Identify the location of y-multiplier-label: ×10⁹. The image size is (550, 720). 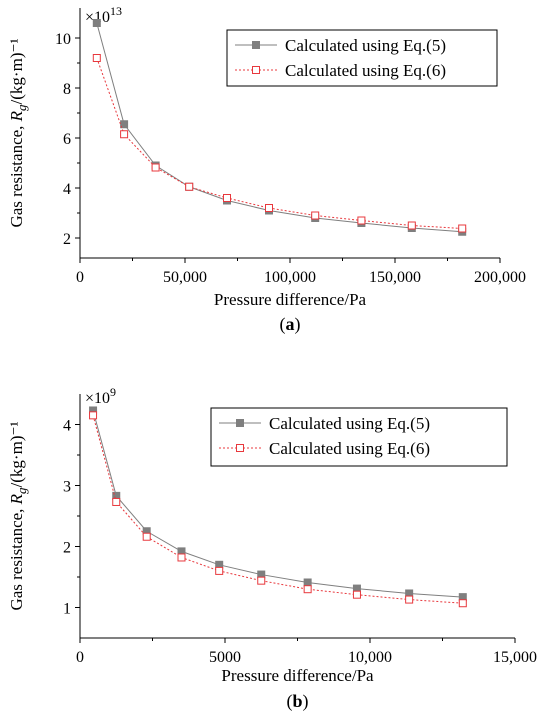
(100, 396).